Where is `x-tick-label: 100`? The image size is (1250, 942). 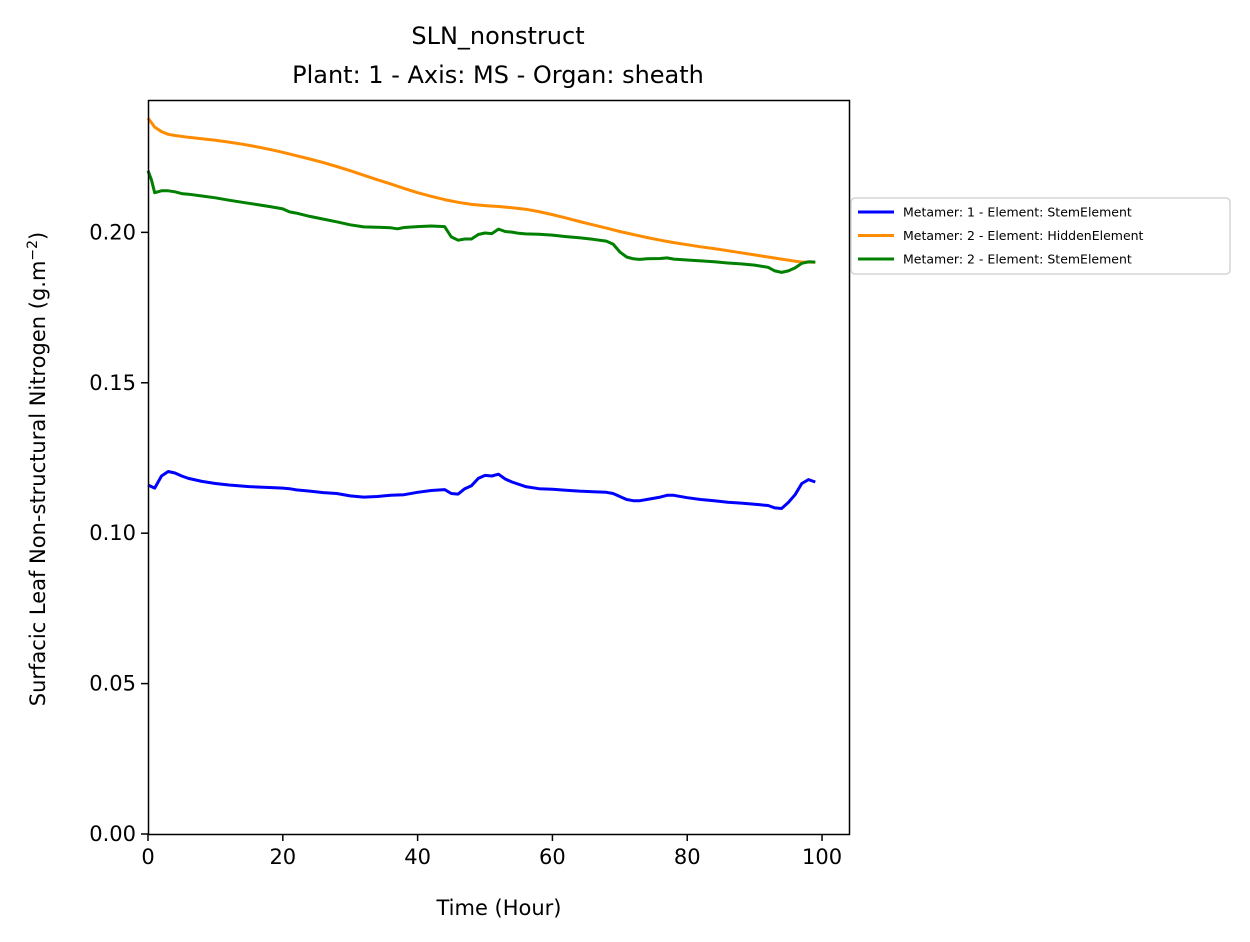 x-tick-label: 100 is located at coordinates (822, 857).